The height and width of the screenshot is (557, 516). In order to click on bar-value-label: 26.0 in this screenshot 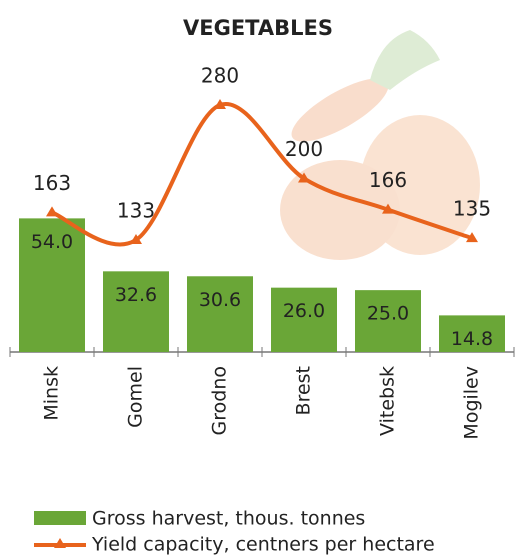, I will do `click(304, 311)`.